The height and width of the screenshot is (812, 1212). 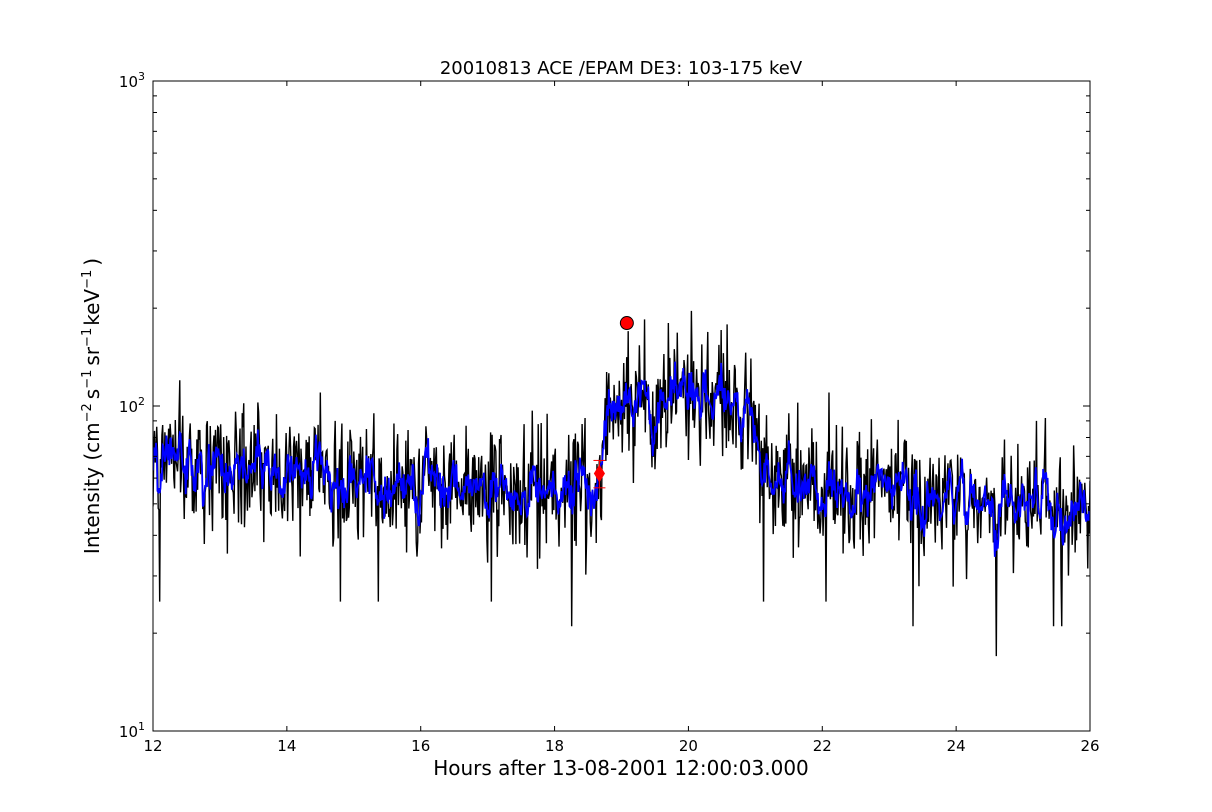 I want to click on y-tick-label: 10³, so click(x=132, y=80).